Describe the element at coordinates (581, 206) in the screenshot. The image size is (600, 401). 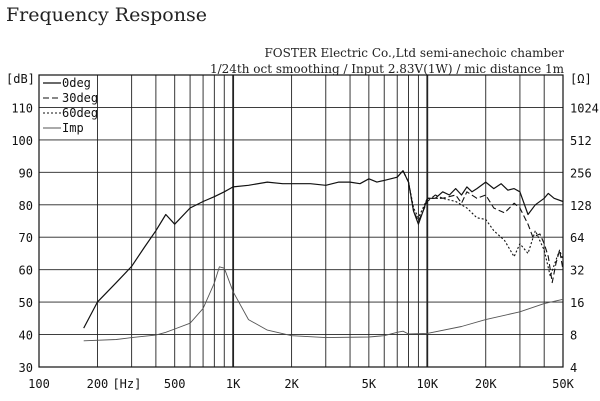
I see `y2-tick-label: 128` at that location.